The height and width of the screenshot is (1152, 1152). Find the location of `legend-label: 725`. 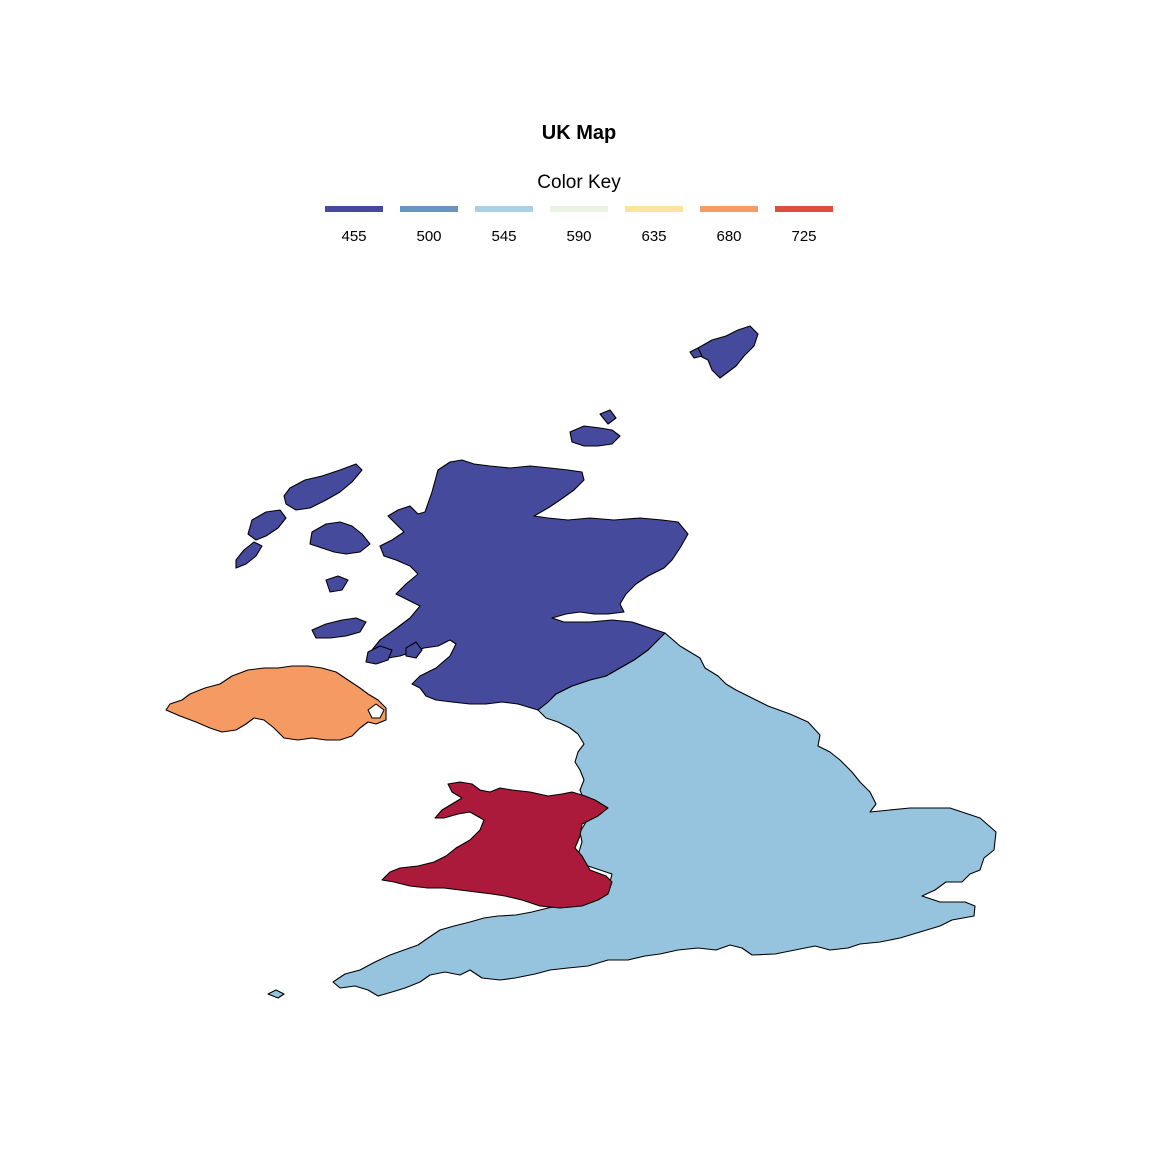

legend-label: 725 is located at coordinates (804, 236).